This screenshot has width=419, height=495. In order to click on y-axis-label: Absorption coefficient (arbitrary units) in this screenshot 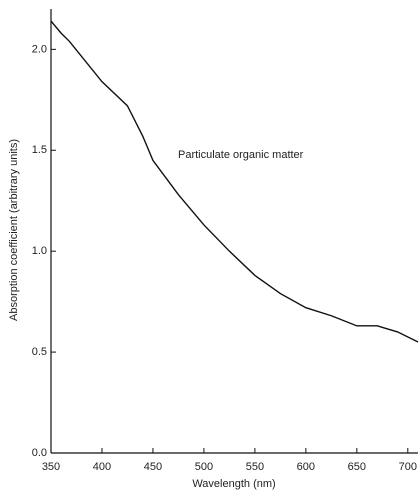, I will do `click(14, 230)`.